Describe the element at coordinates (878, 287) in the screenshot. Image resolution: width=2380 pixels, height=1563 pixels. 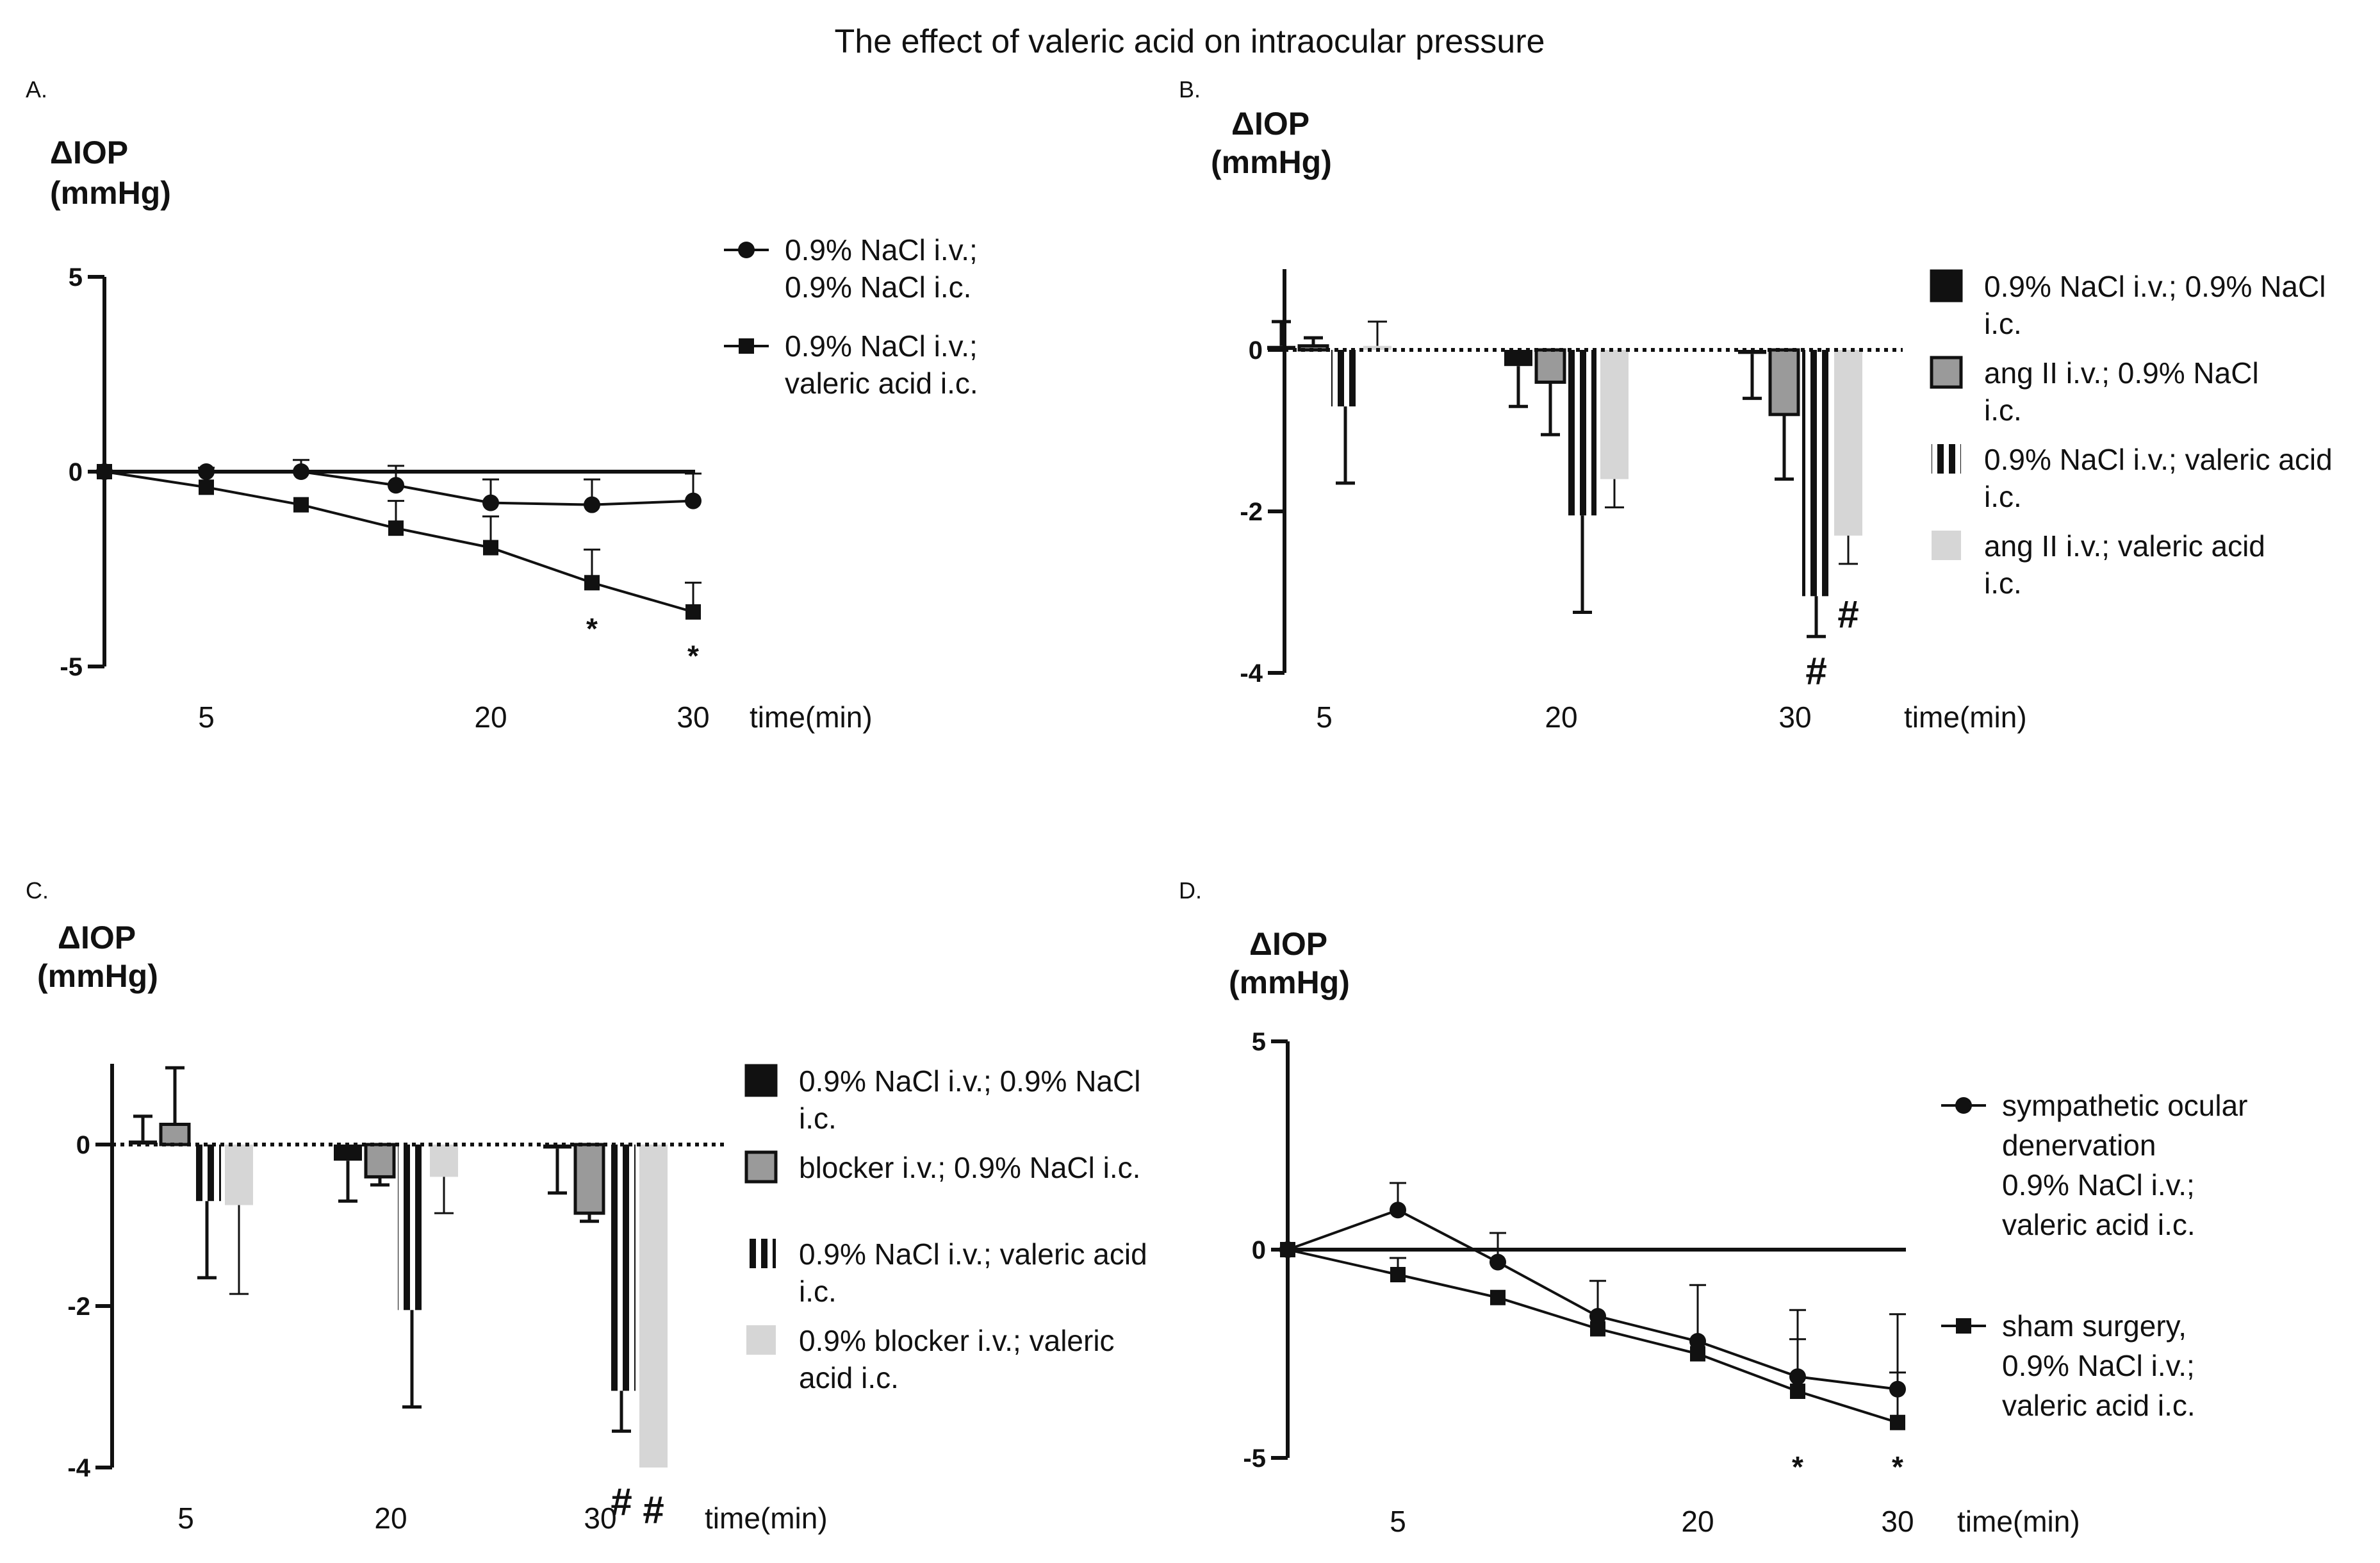
I see `legend-label: 0.9% NaCl i.c.` at that location.